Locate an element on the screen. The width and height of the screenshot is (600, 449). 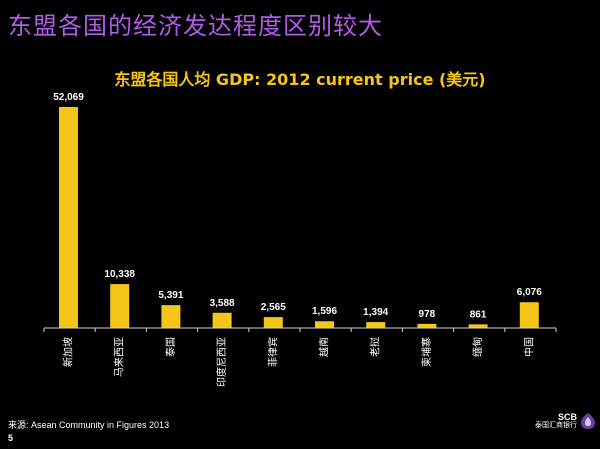
x-tick-label: 泰国 is located at coordinates (170, 347).